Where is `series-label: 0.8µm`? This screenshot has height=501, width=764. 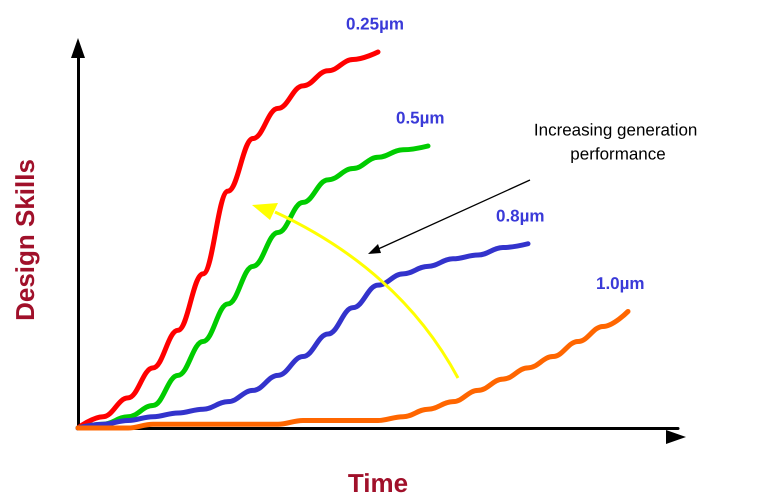
series-label: 0.8µm is located at coordinates (520, 216).